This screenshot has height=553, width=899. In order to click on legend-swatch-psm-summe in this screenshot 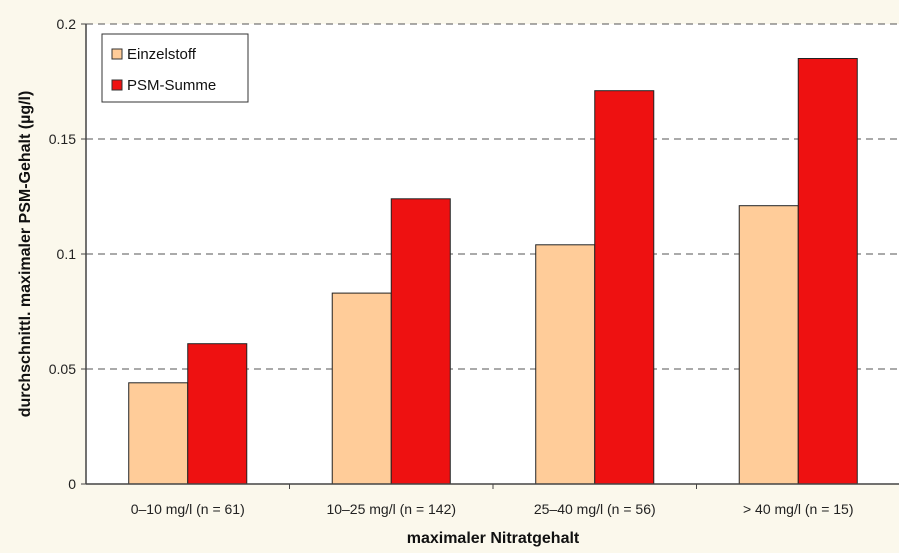, I will do `click(117, 85)`.